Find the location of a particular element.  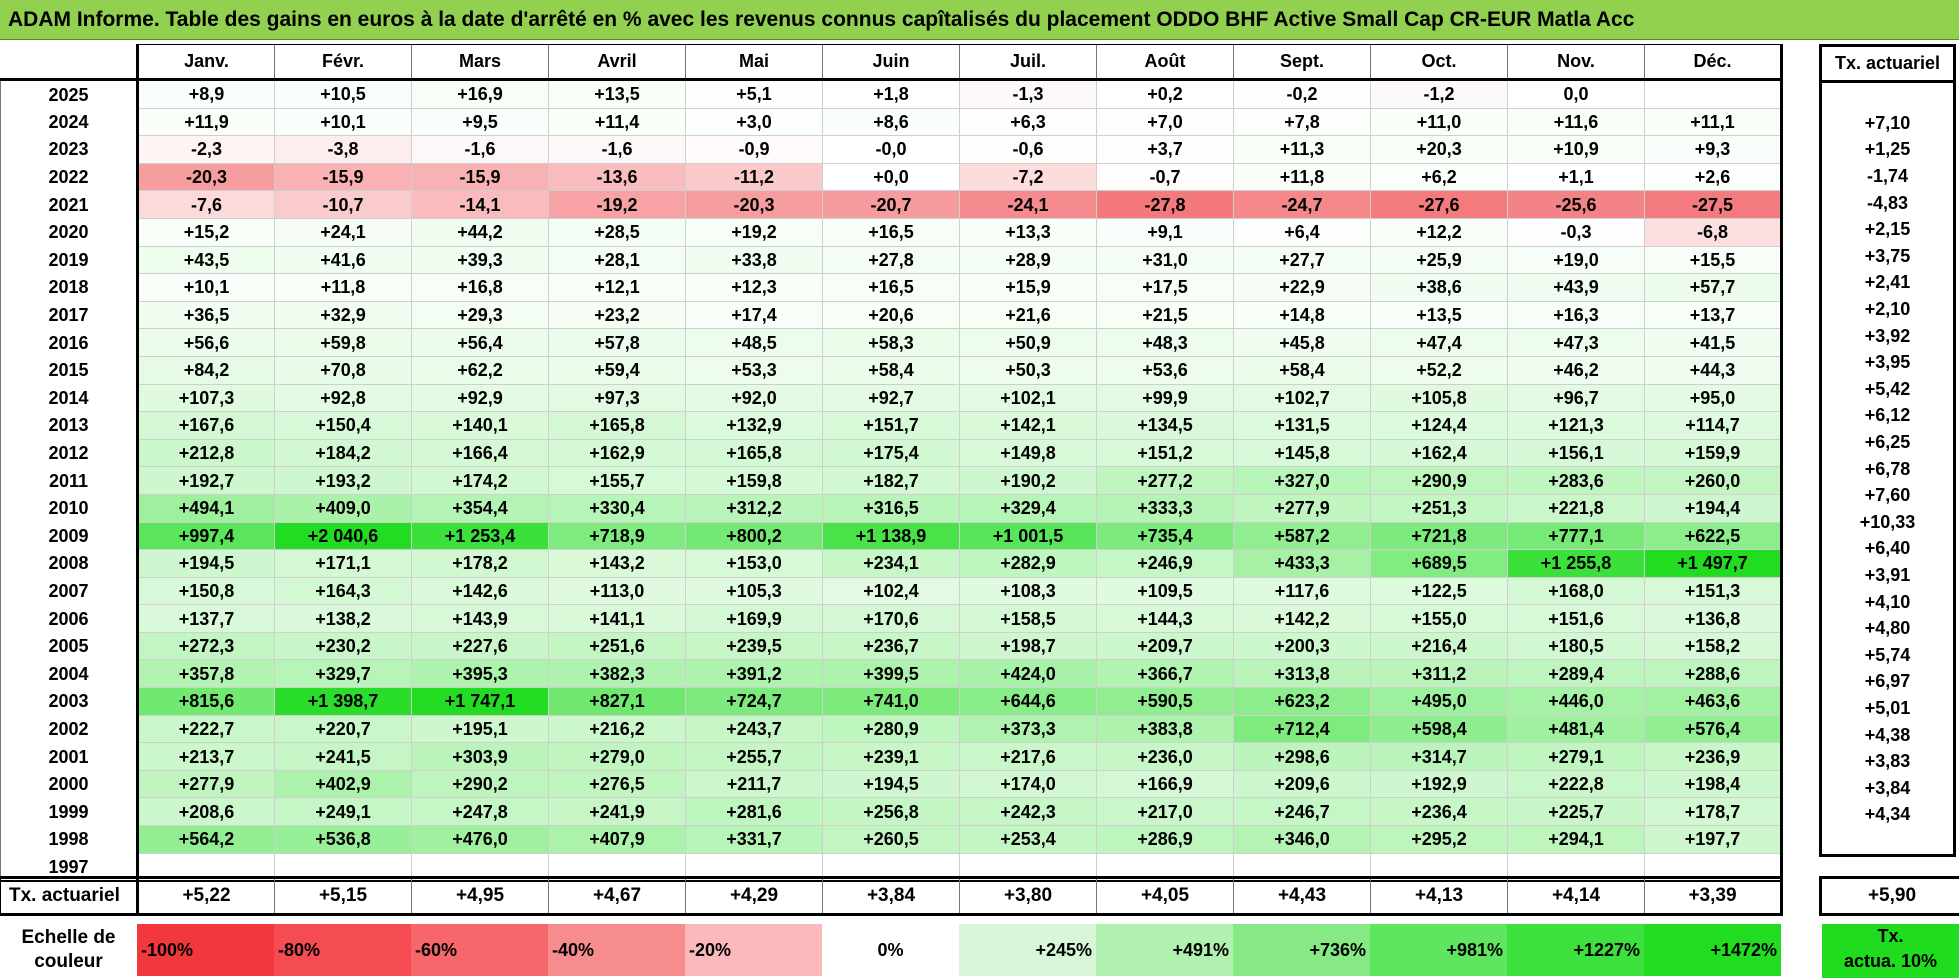

gain-cell: +11,9 is located at coordinates (205, 122).